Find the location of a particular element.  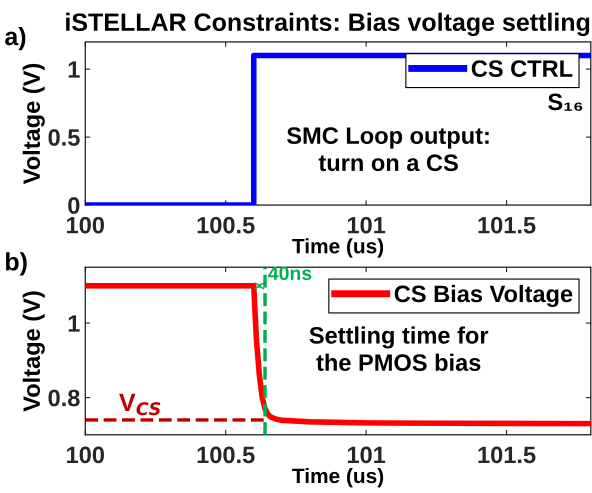

legend-label: CS CTRL is located at coordinates (522, 68).